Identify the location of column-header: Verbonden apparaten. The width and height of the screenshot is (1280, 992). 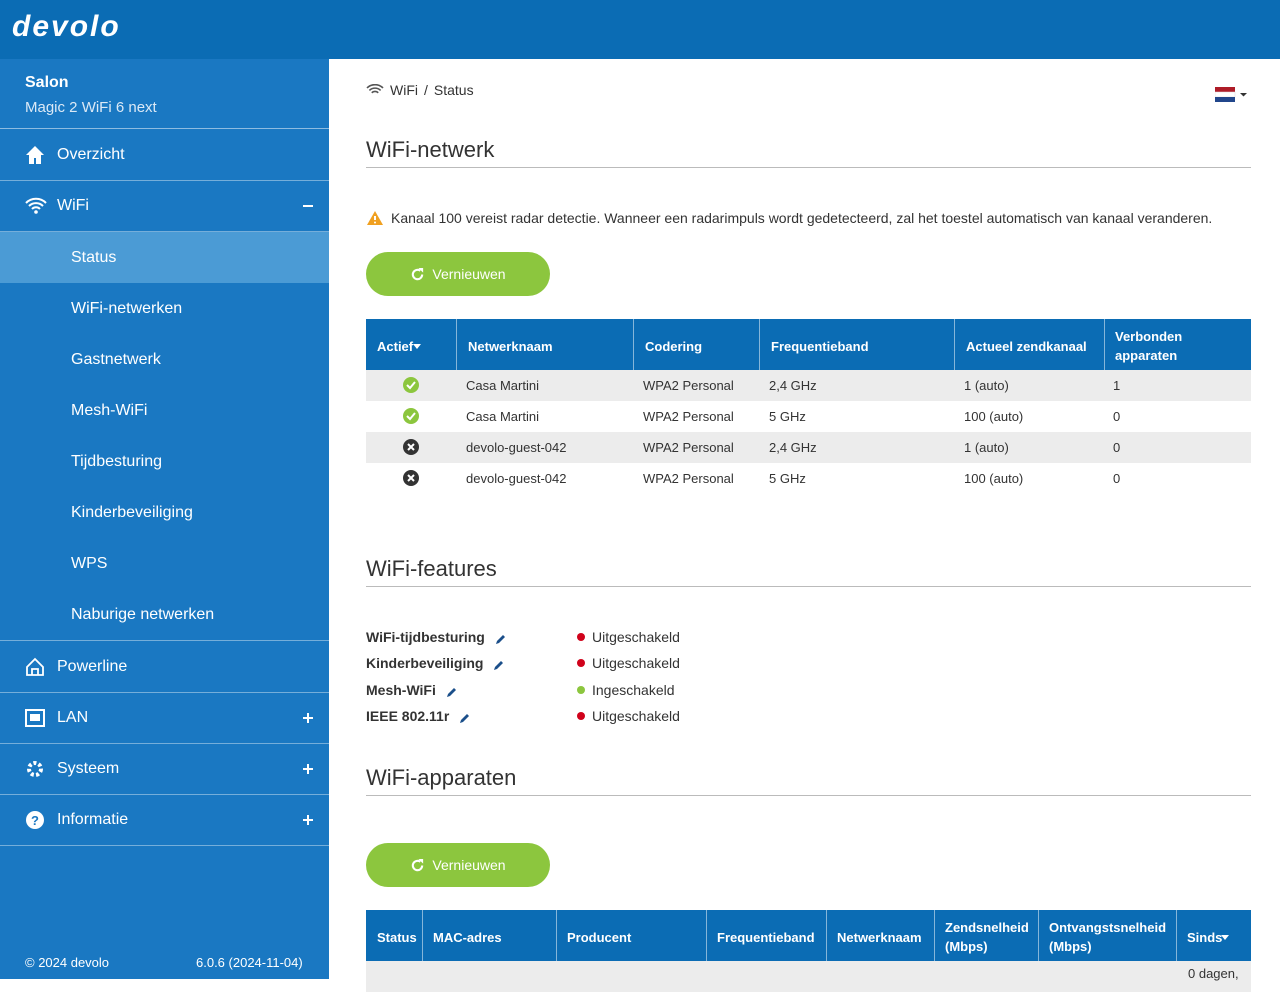
(1149, 346).